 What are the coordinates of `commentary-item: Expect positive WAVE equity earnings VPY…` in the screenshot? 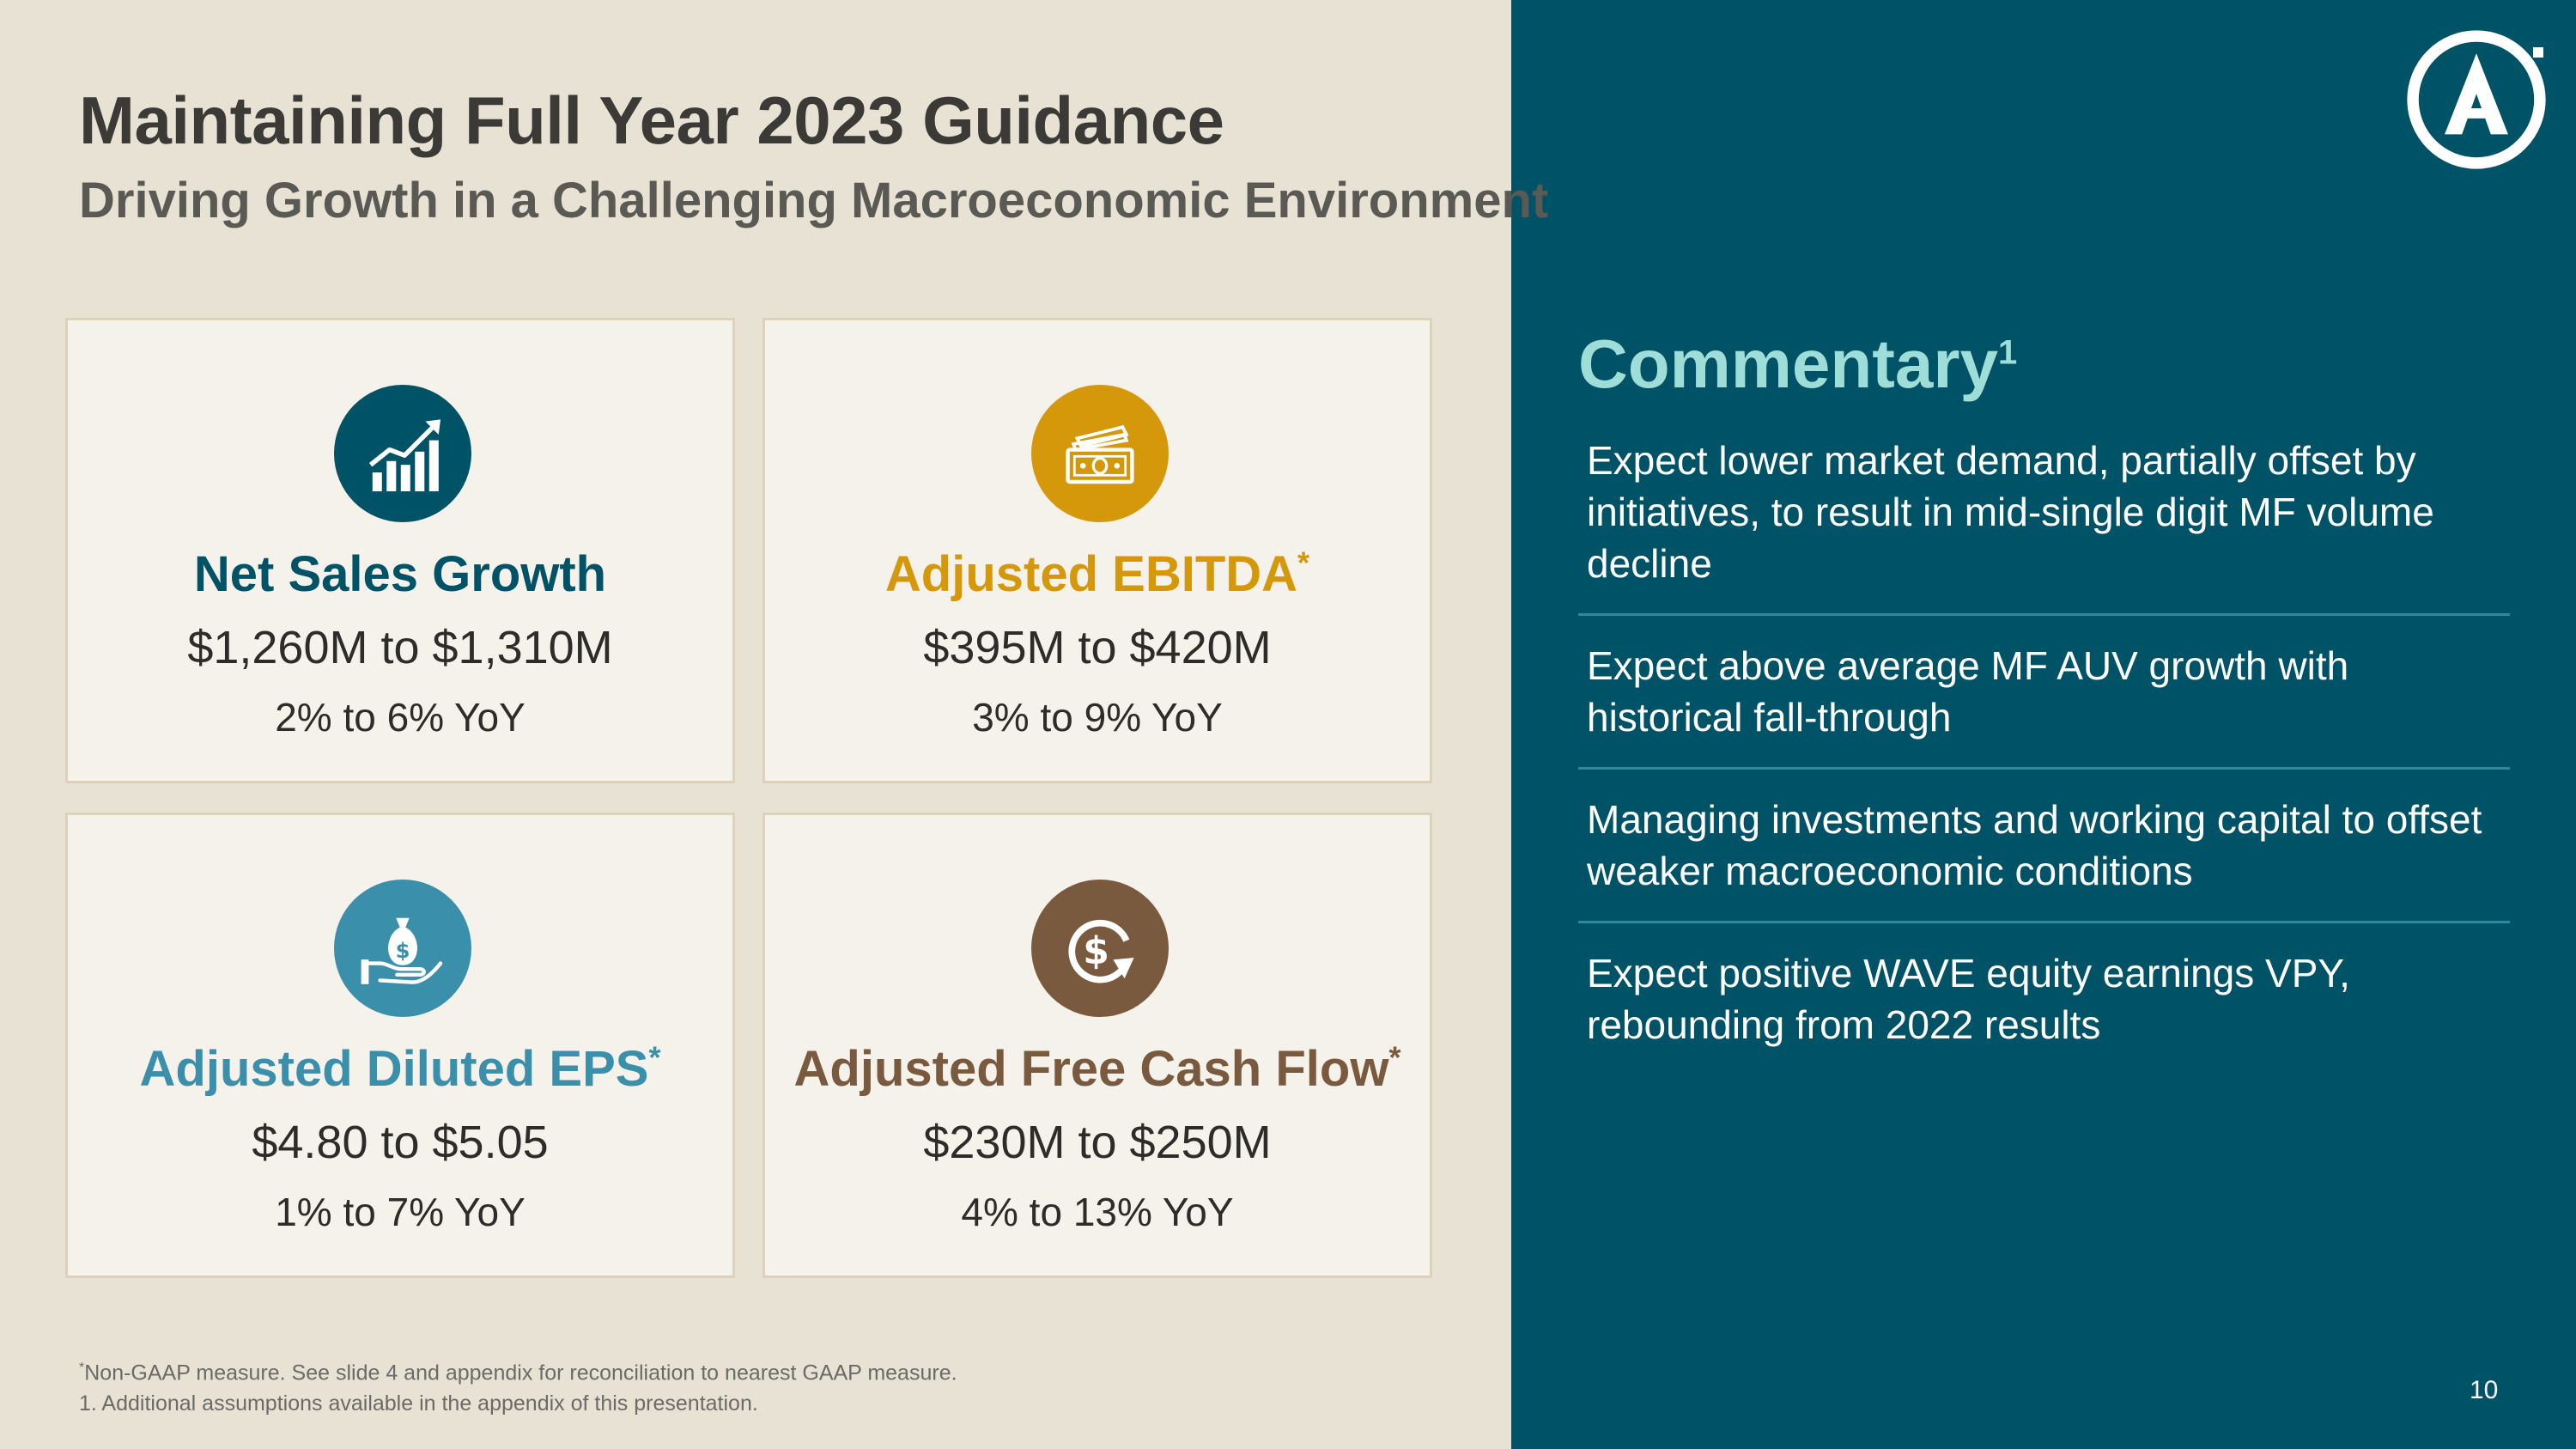 It's located at (1968, 999).